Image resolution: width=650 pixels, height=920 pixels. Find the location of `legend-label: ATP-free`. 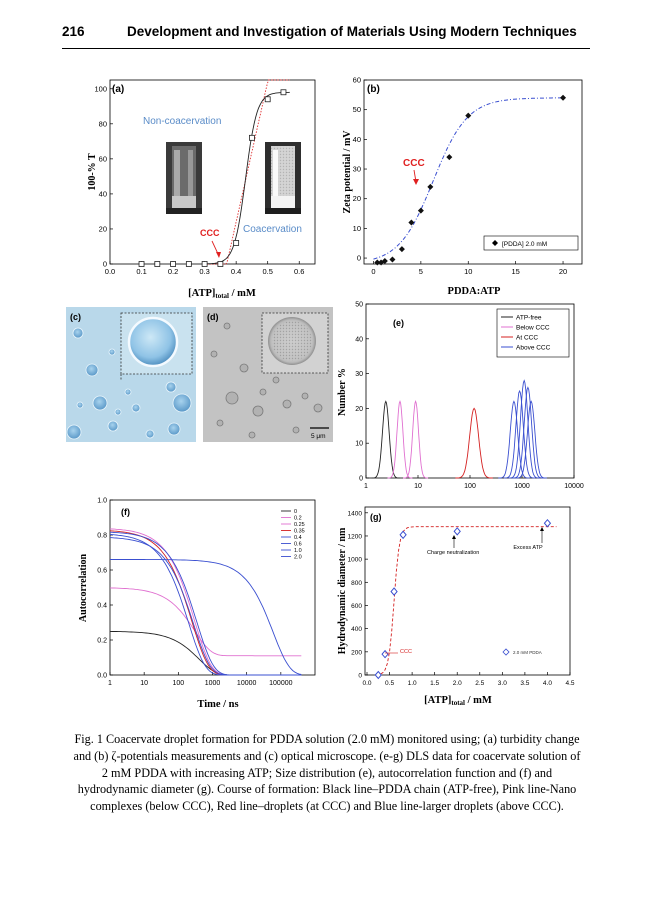

legend-label: ATP-free is located at coordinates (529, 318).